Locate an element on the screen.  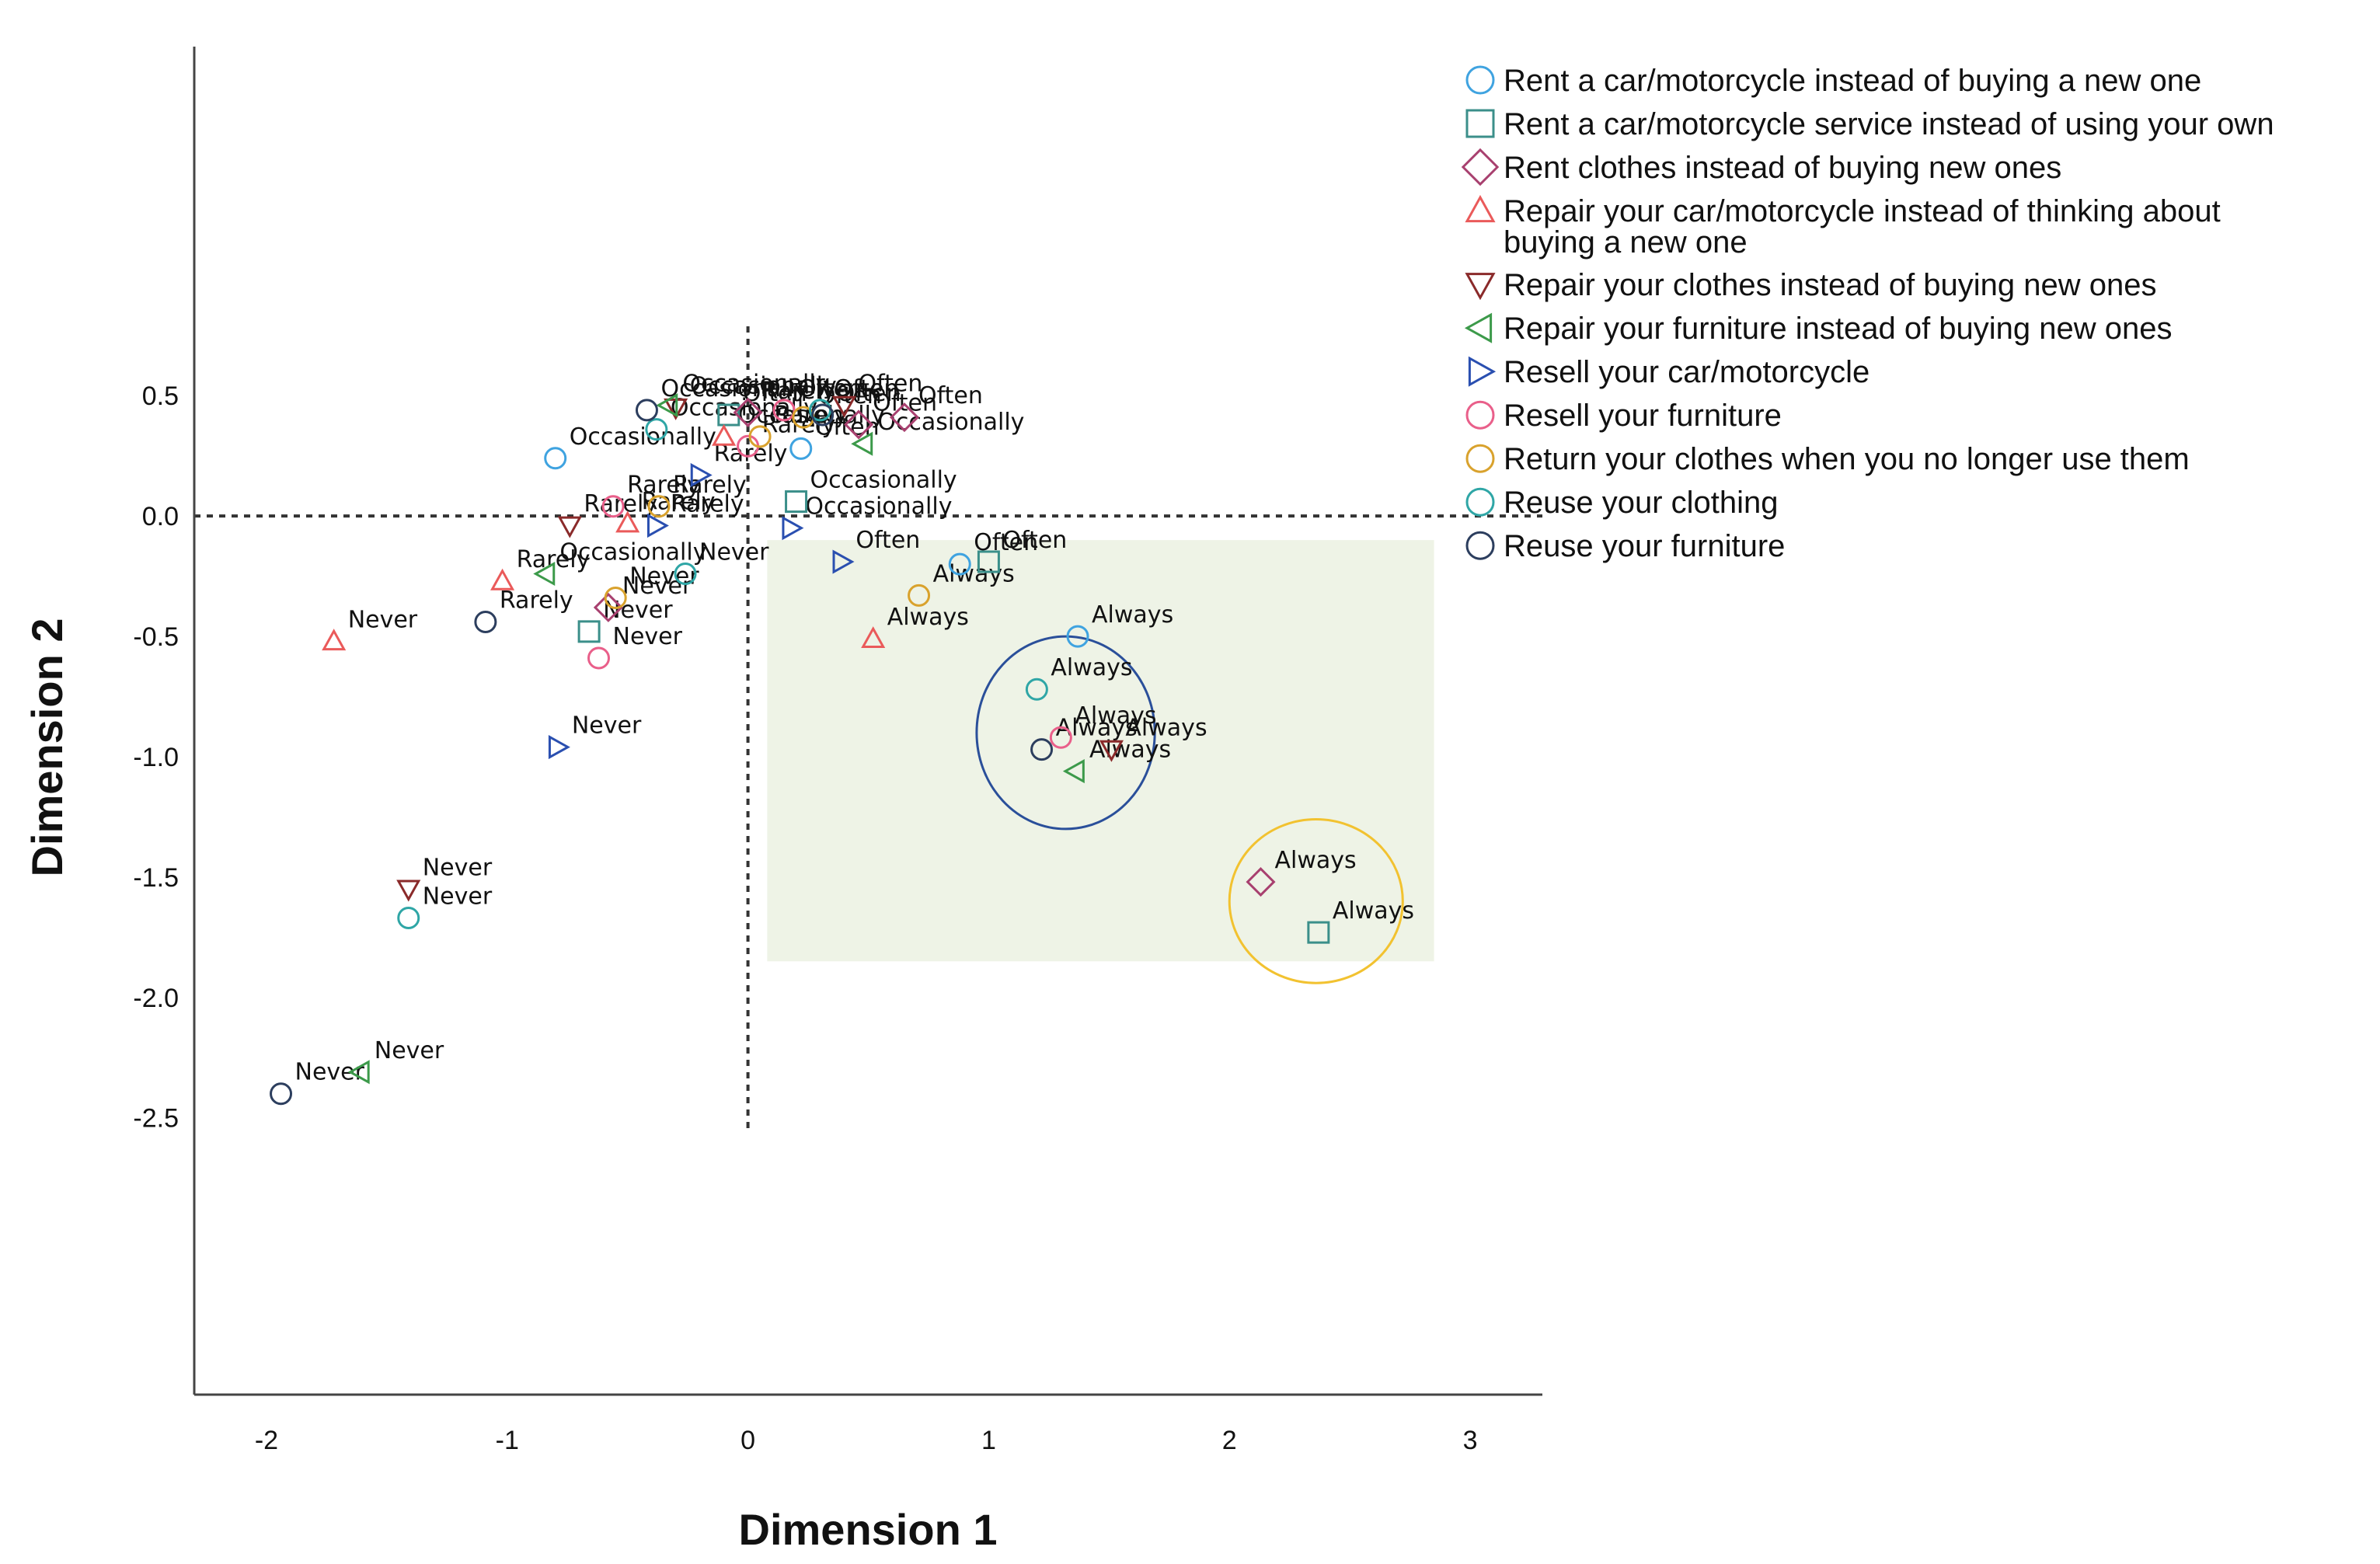
x-tick-label: 3 is located at coordinates (1470, 1440).